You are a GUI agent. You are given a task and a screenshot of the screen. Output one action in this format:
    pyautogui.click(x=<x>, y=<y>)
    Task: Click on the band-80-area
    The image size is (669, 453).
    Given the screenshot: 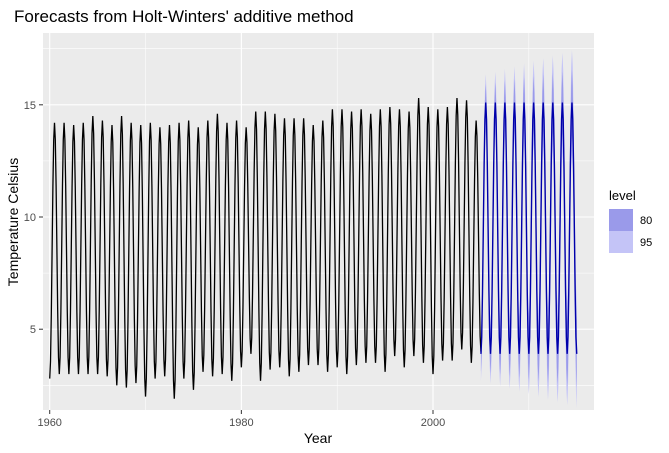 What is the action you would take?
    pyautogui.click(x=528, y=228)
    